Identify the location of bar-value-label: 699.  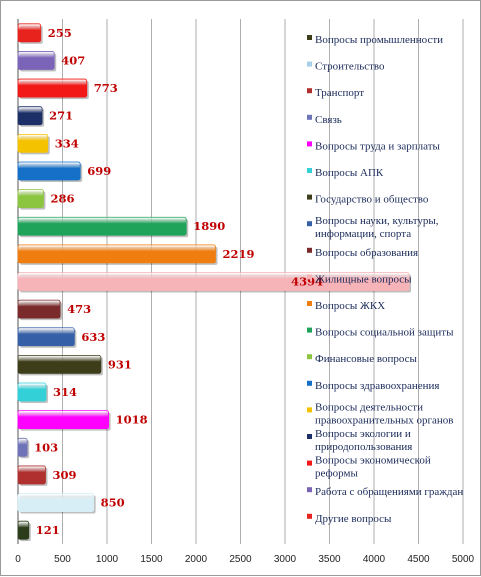
(99, 171).